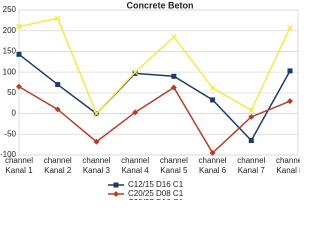 The height and width of the screenshot is (240, 320). What do you see at coordinates (156, 184) in the screenshot?
I see `legend-label: C12/15 D16 C1` at bounding box center [156, 184].